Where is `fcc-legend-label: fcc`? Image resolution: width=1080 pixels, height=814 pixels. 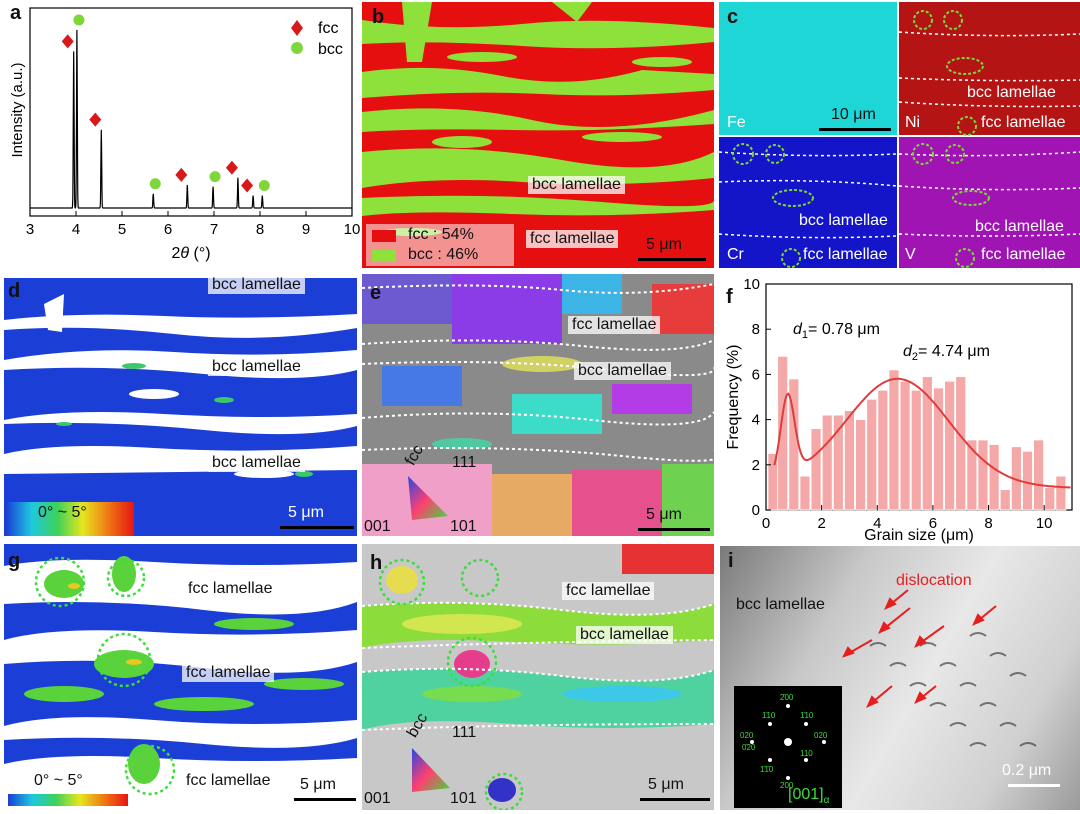 fcc-legend-label: fcc is located at coordinates (328, 28).